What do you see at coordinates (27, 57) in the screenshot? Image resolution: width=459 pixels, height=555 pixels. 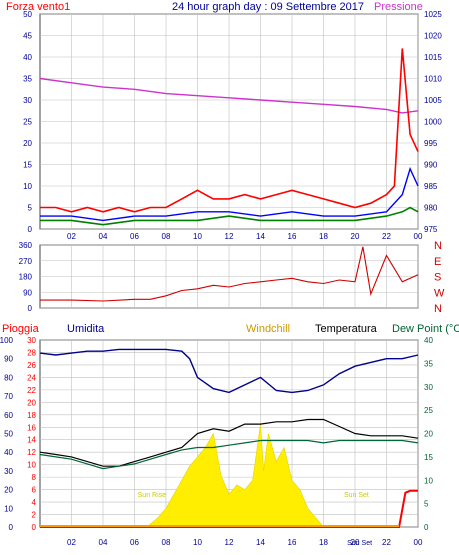 I see `wind-left-tick: 40` at bounding box center [27, 57].